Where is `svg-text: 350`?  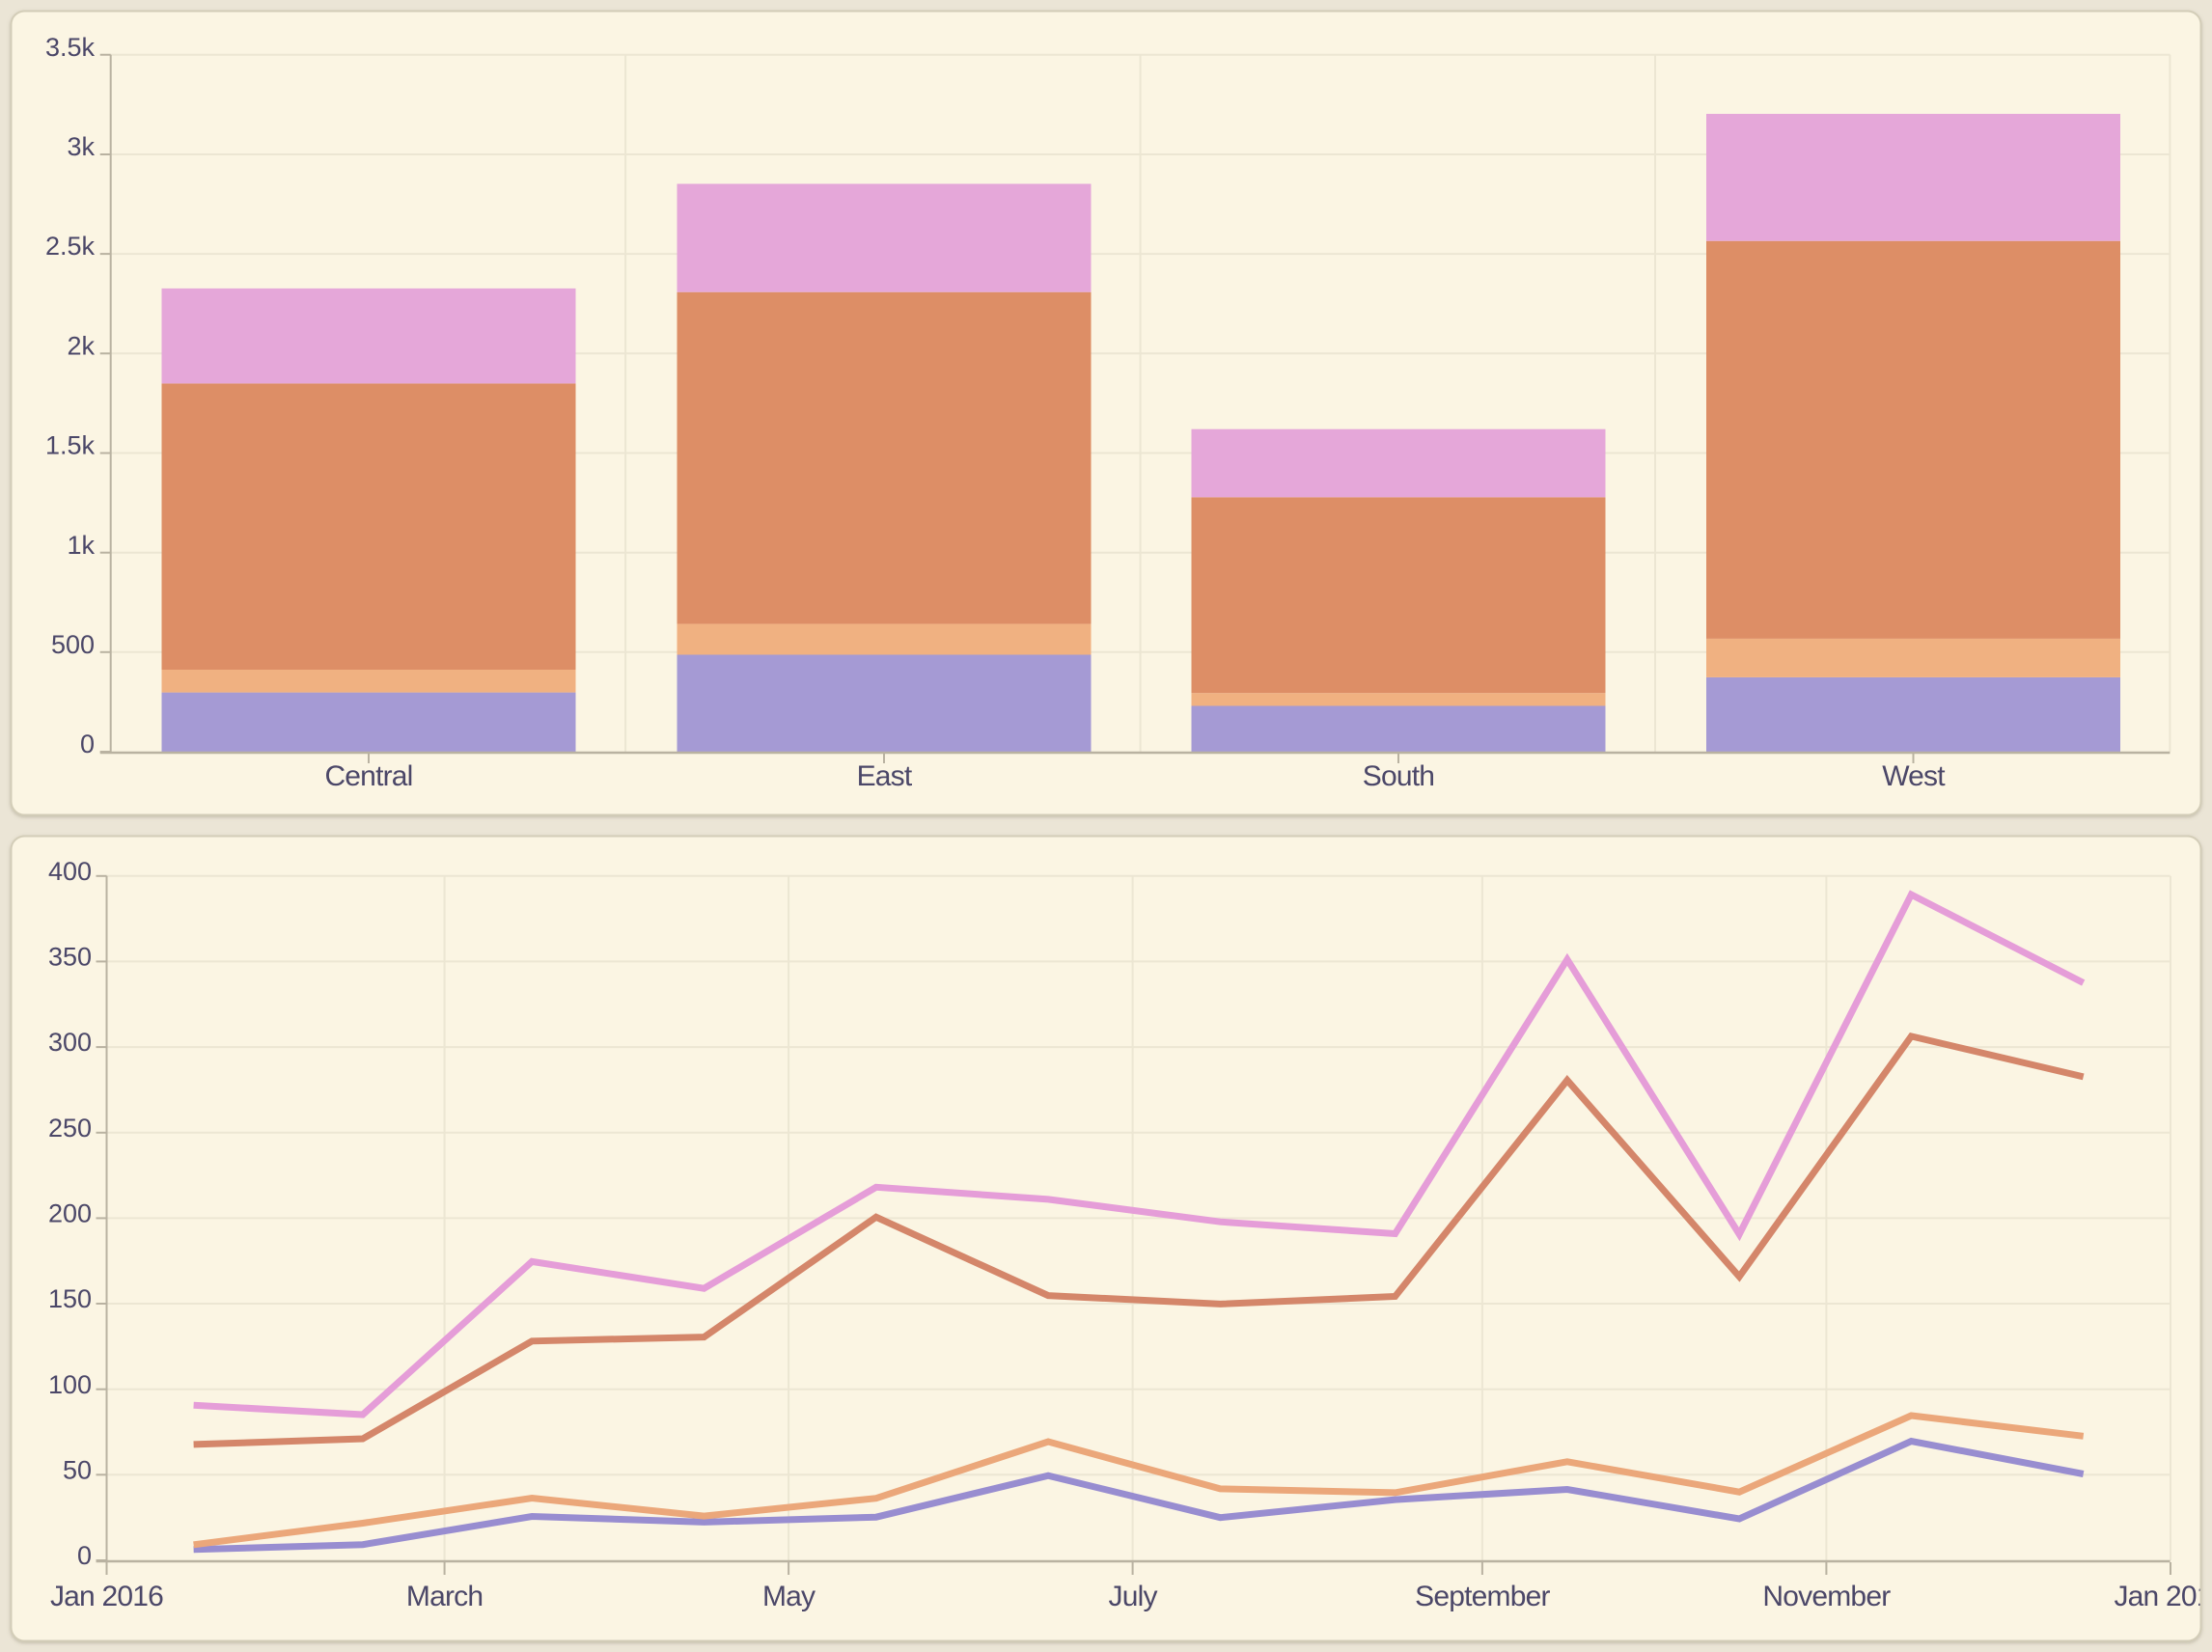
svg-text: 350 is located at coordinates (70, 957).